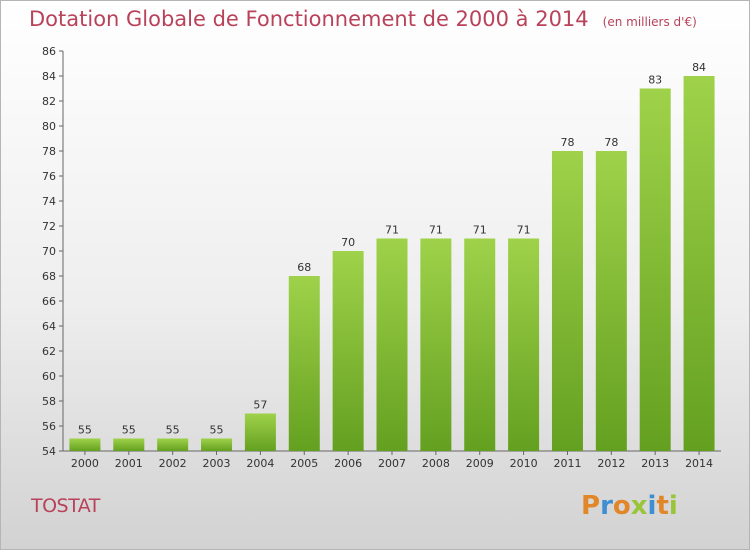  I want to click on x-tick-label: 2014, so click(699, 463).